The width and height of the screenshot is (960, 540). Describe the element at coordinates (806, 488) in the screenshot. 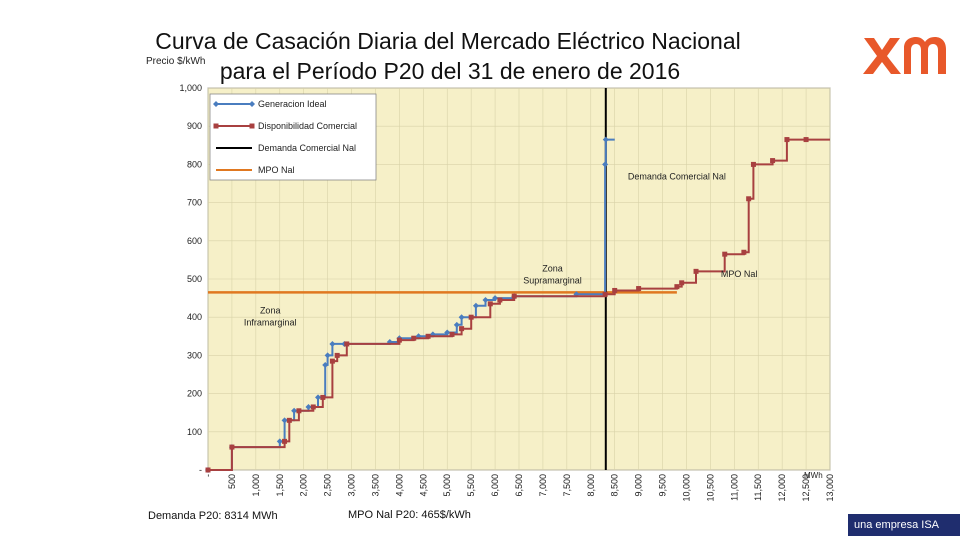

I see `x-tick-label: 12,500` at that location.